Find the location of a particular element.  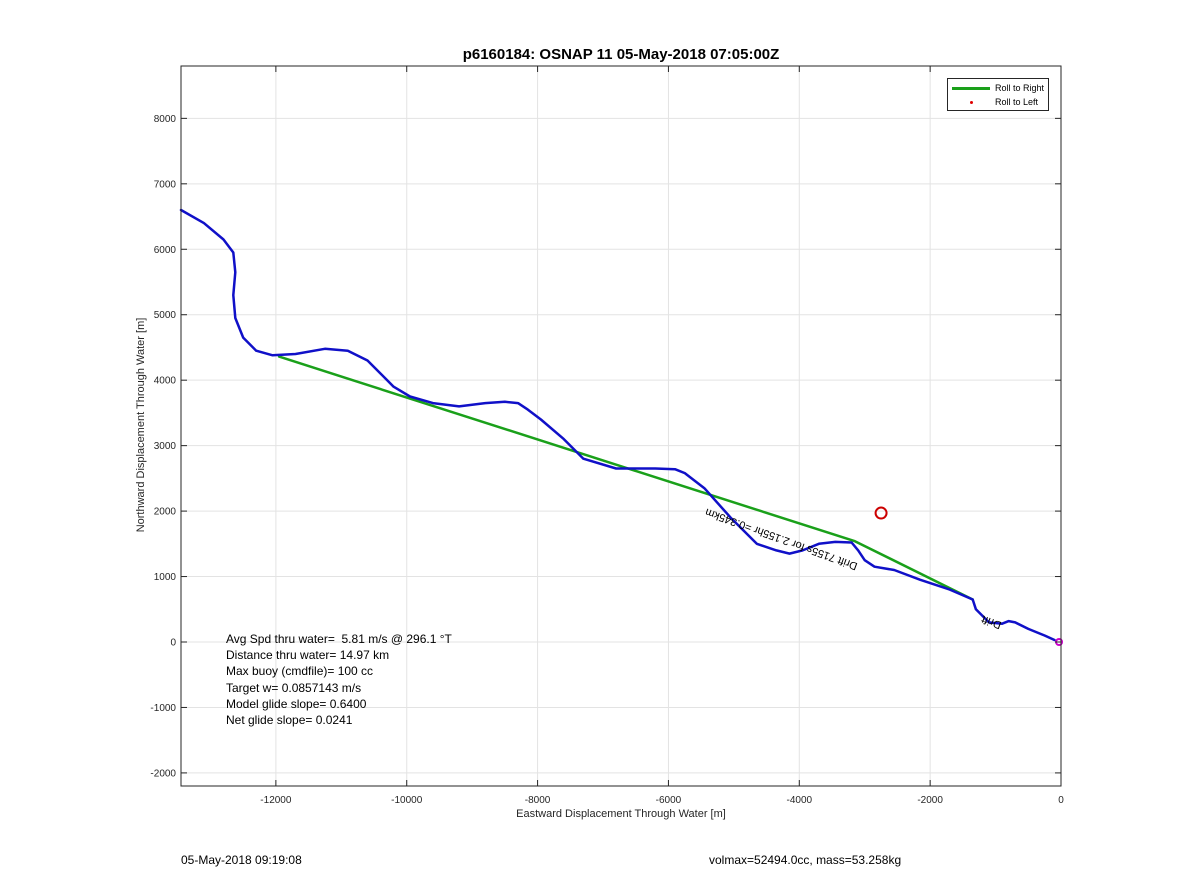

legend-dot-swatch is located at coordinates (971, 102).